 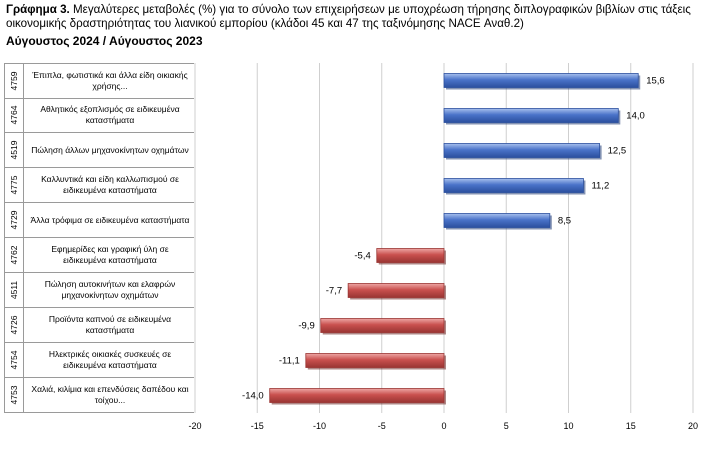 I want to click on data-label-4762: -5,4, so click(x=362, y=256).